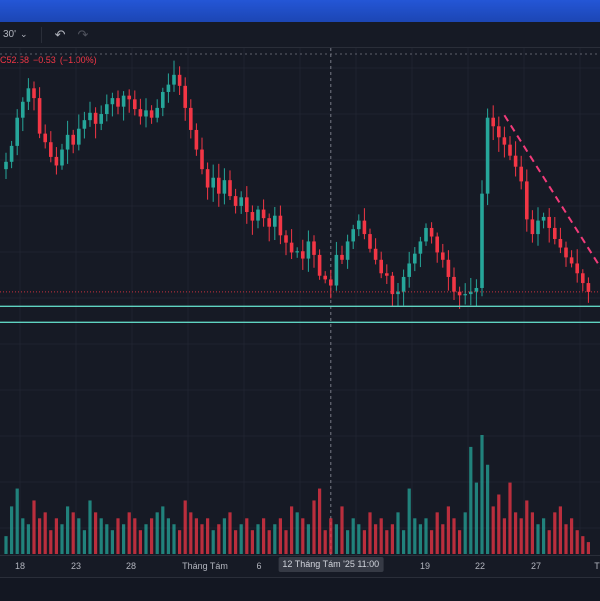 This screenshot has width=600, height=601. I want to click on time-tick-label: 27, so click(536, 566).